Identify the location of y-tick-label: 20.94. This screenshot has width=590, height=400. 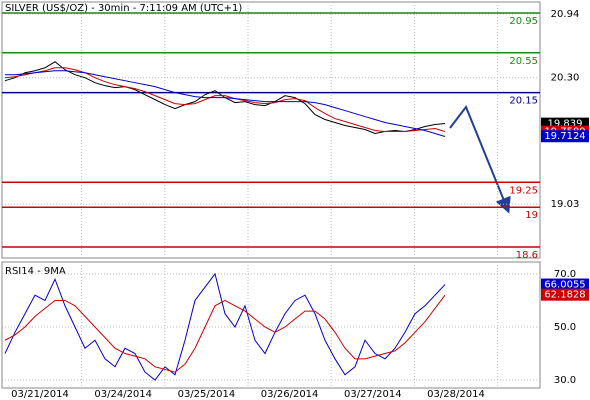
(565, 14).